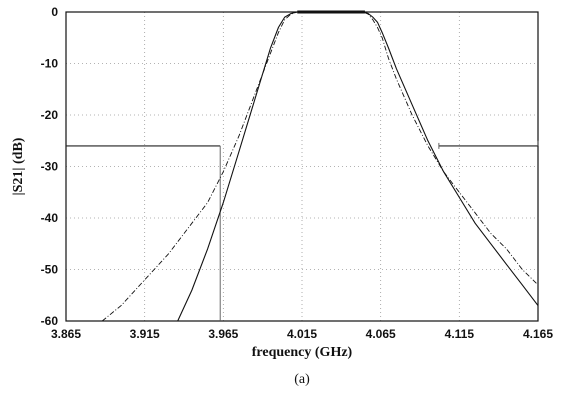  I want to click on x-tick-label: 4.065, so click(381, 334).